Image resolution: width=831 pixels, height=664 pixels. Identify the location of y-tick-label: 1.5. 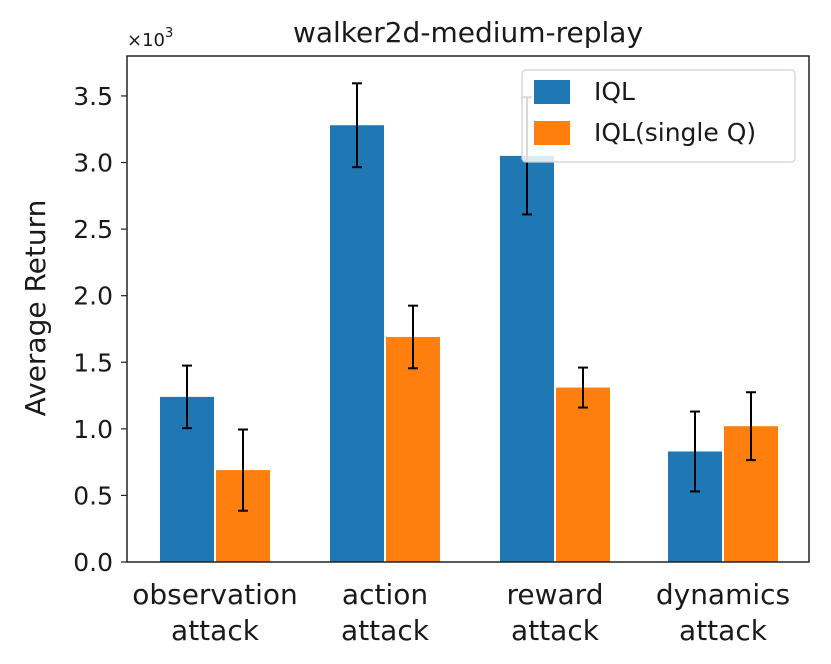
(93, 362).